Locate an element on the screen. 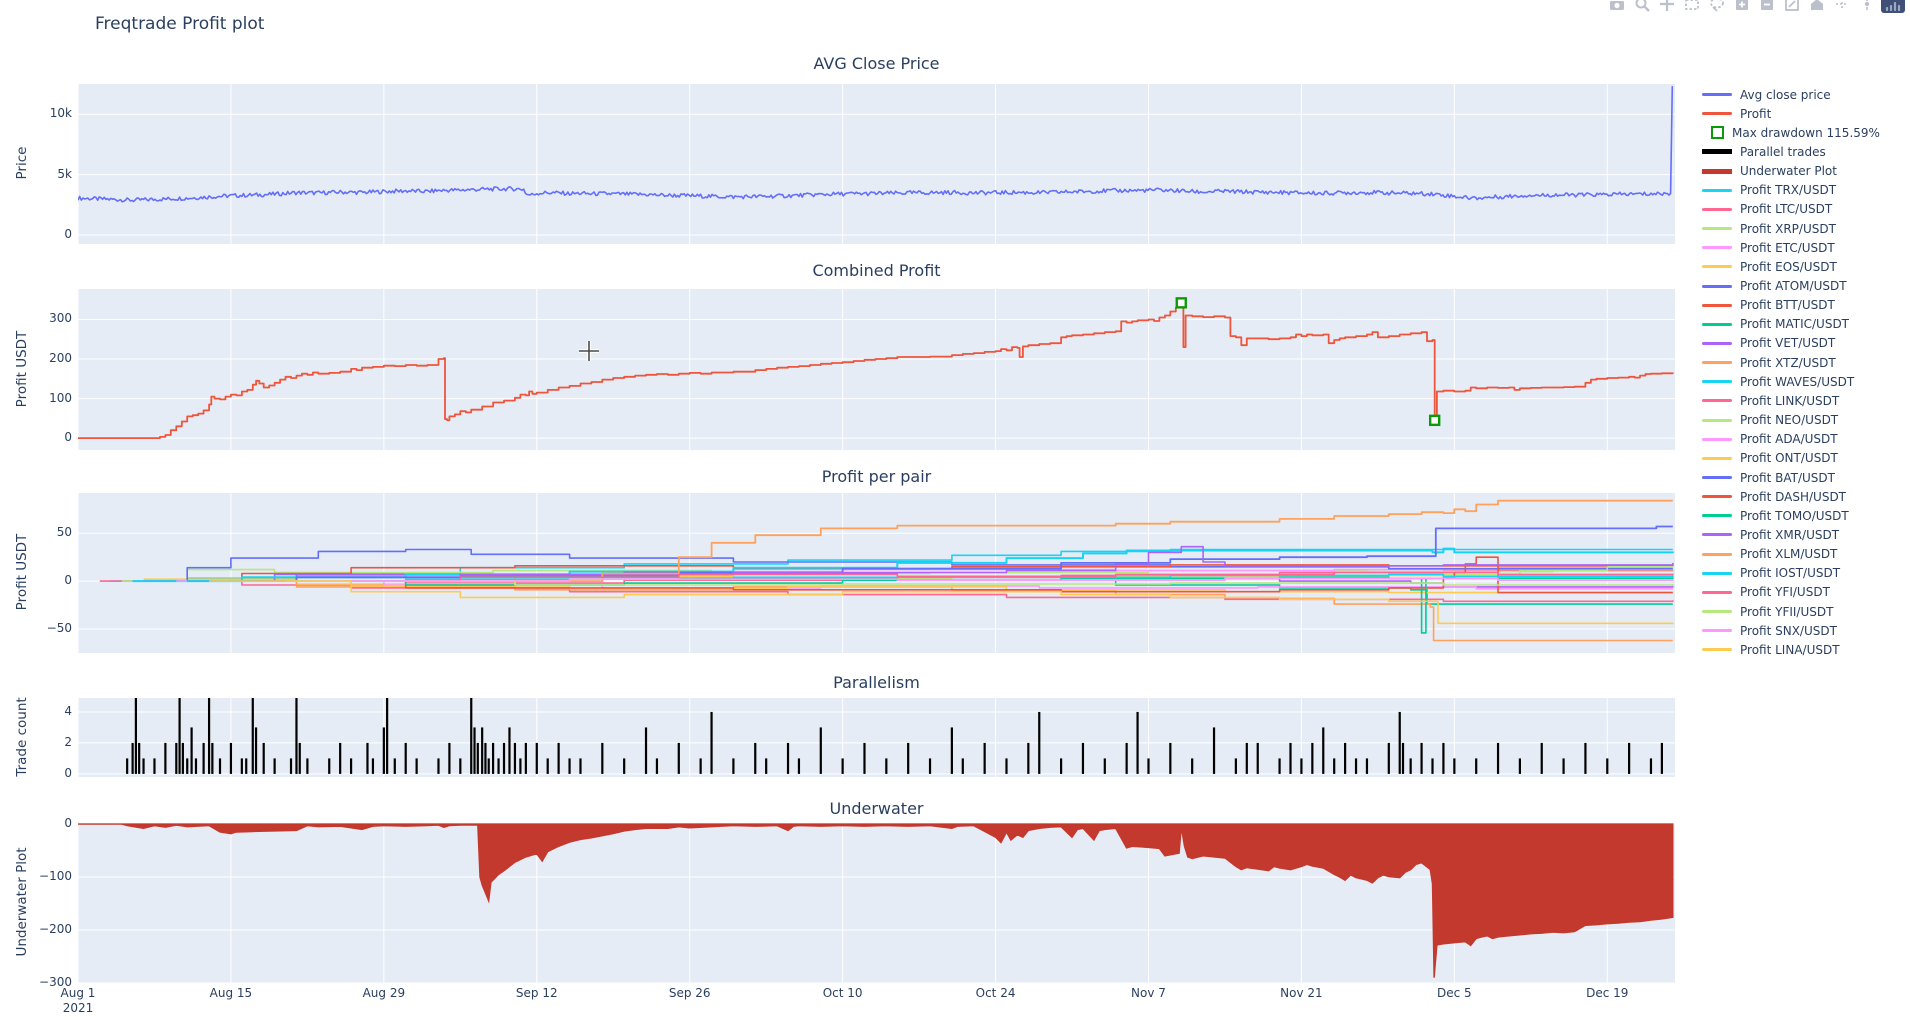 Image resolution: width=1910 pixels, height=1024 pixels. legend-item-underwater-plot: Underwater Plot is located at coordinates (1769, 171).